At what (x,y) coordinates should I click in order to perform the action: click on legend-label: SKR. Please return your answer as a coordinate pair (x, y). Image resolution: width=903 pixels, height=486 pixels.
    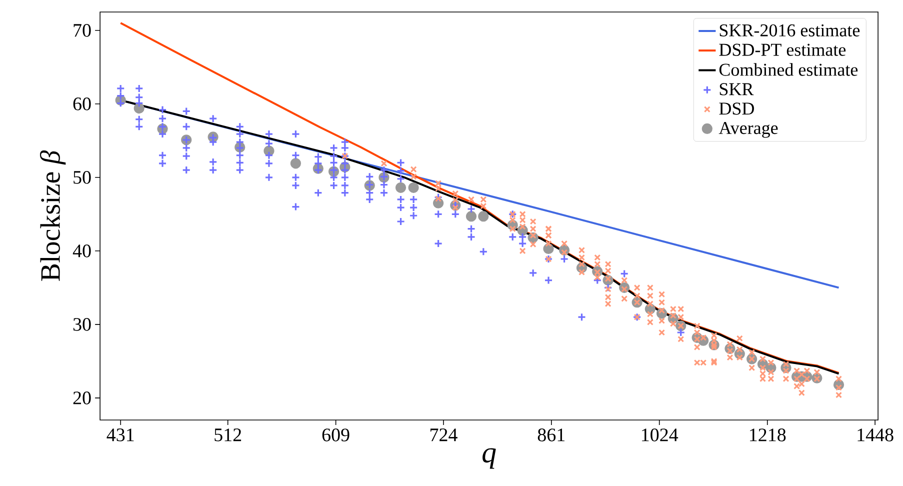
    Looking at the image, I should click on (737, 89).